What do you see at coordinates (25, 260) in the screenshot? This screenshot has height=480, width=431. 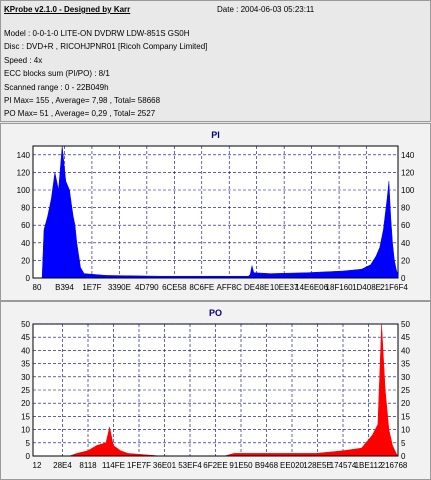 I see `pi-ytick-left: 20` at bounding box center [25, 260].